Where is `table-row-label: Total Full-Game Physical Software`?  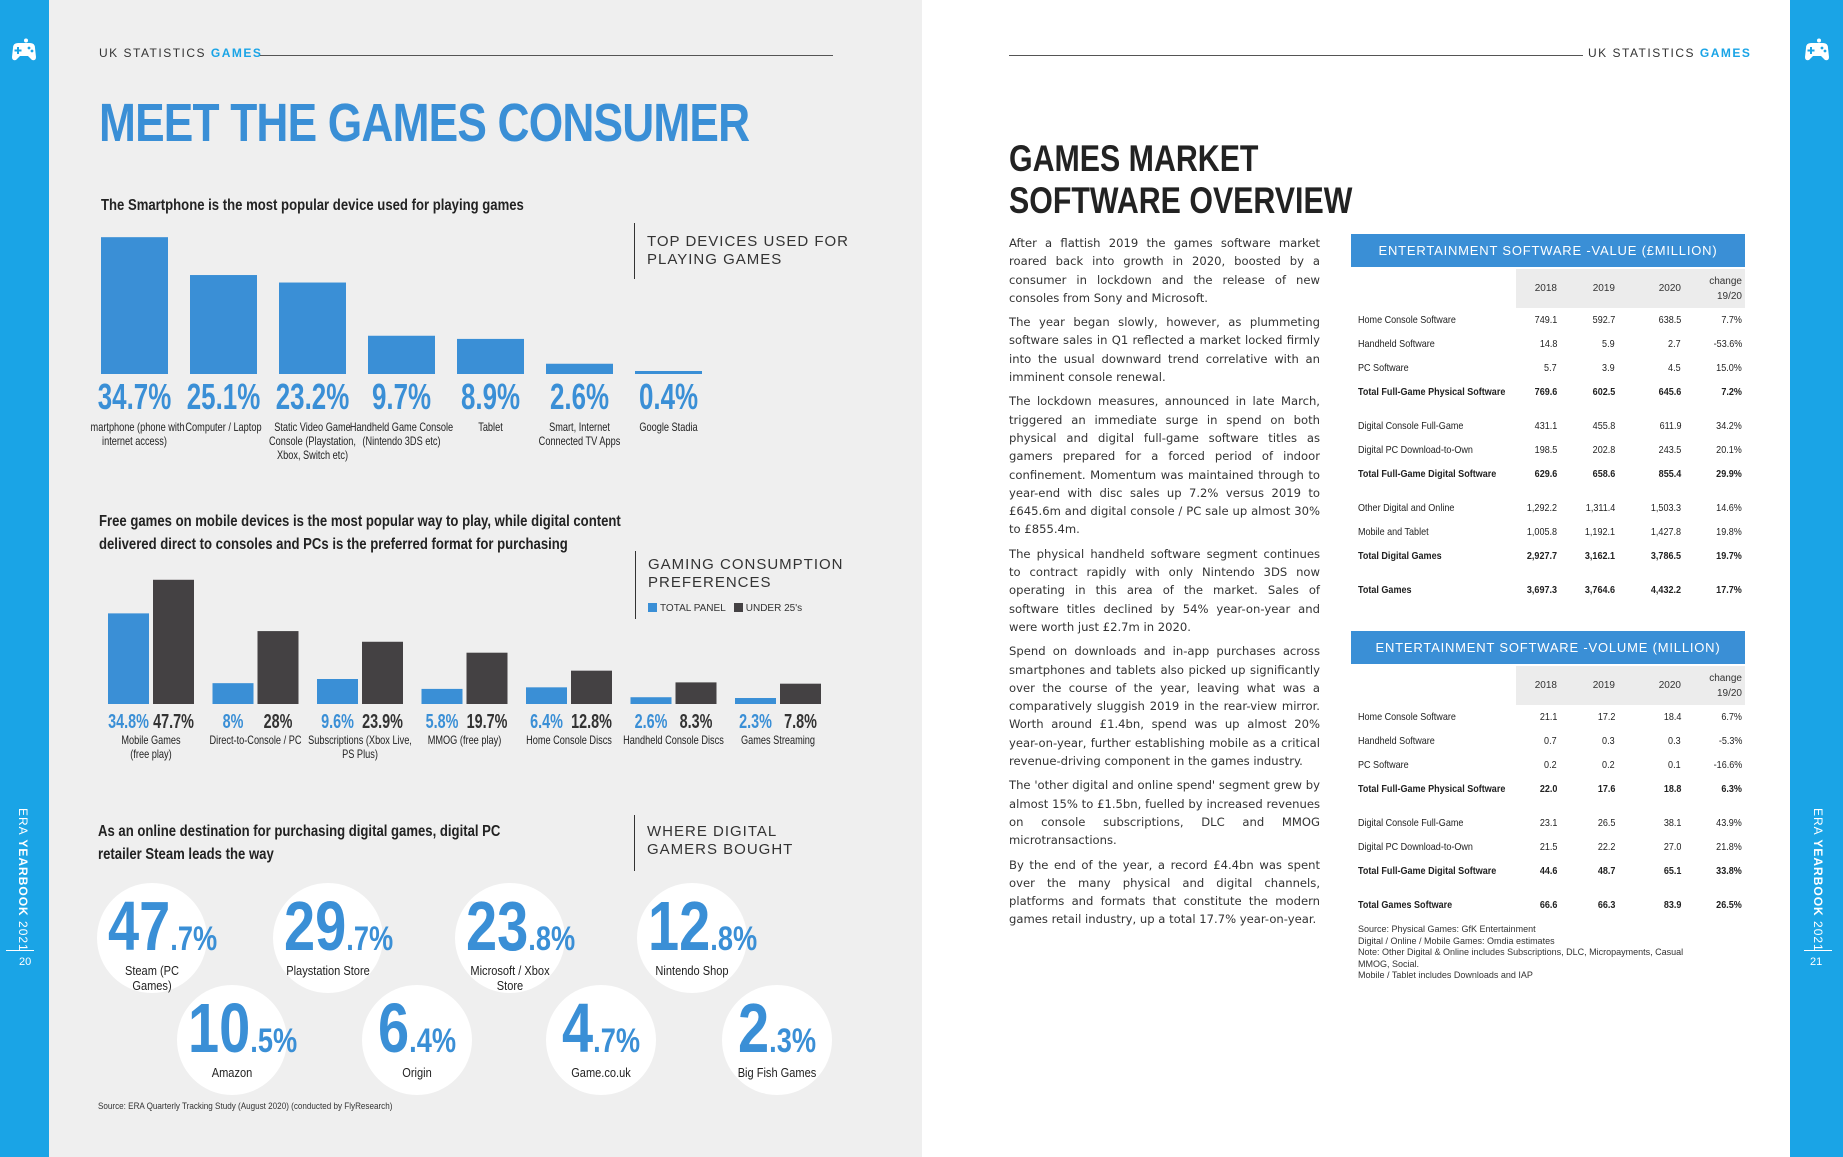
table-row-label: Total Full-Game Physical Software is located at coordinates (1432, 789).